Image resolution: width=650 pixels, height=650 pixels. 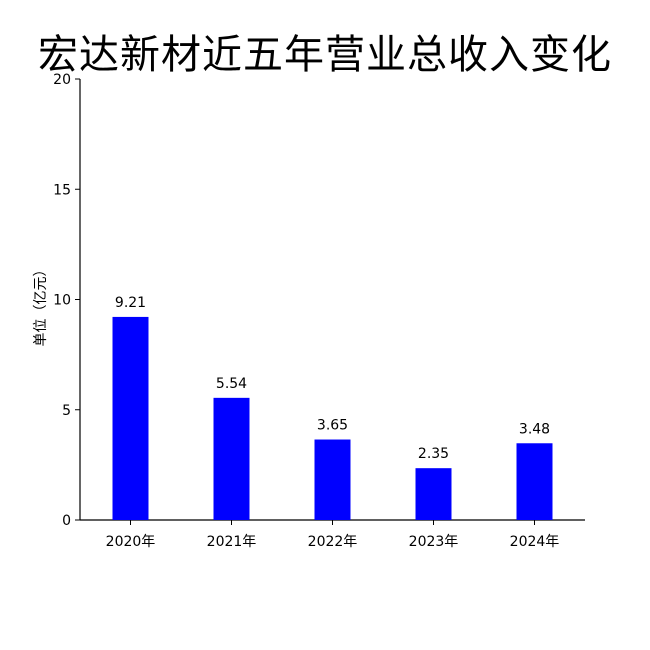 I want to click on y-tick-label: 20, so click(x=62, y=80).